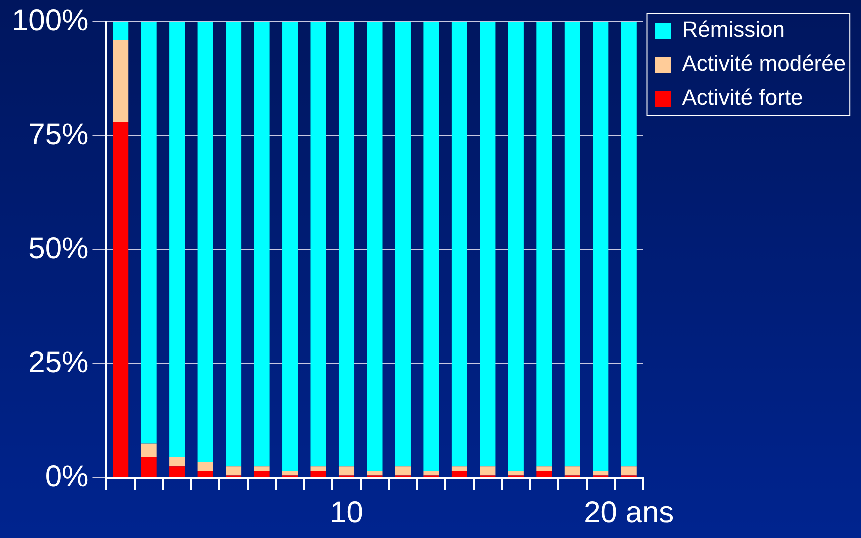 The width and height of the screenshot is (861, 538). What do you see at coordinates (743, 97) in the screenshot?
I see `legend-label: Activité forte` at bounding box center [743, 97].